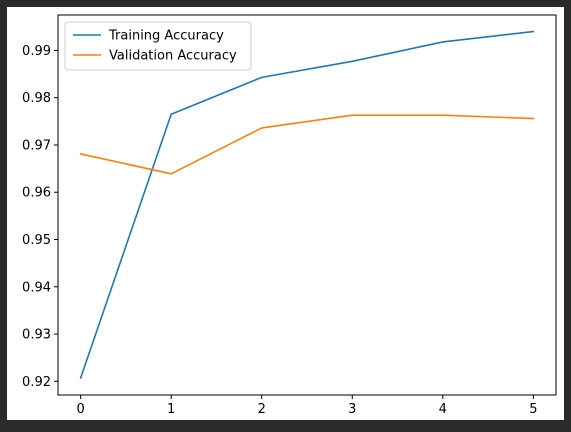 This screenshot has height=432, width=571. I want to click on x-tick-label: 1, so click(171, 409).